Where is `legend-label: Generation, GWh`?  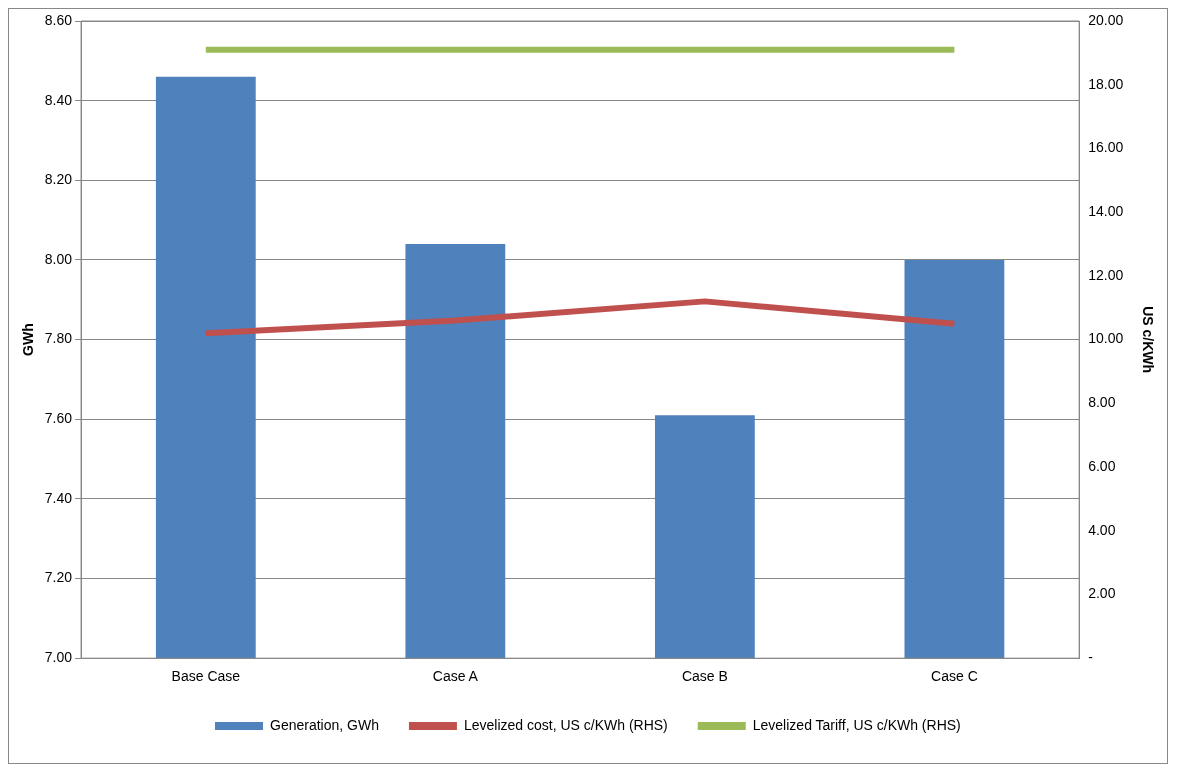
legend-label: Generation, GWh is located at coordinates (324, 724).